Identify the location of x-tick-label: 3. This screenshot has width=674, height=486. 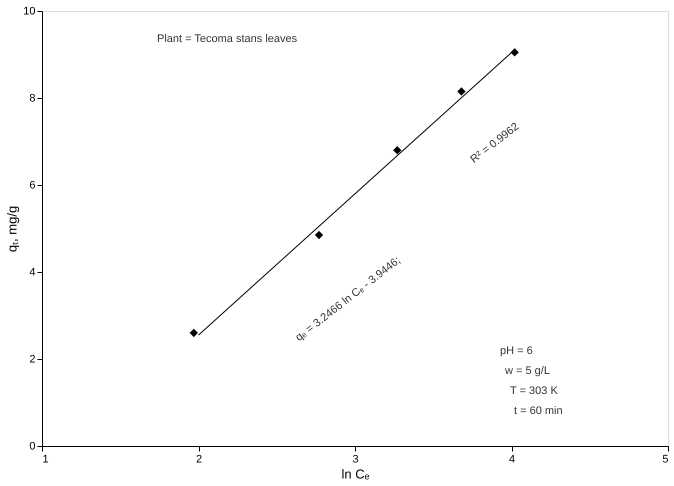
(355, 460).